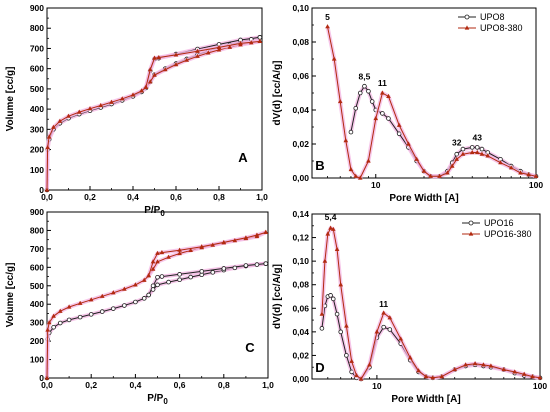 This screenshot has height=412, width=550. Describe the element at coordinates (91, 385) in the screenshot. I see `x-tick-label: 0,2` at that location.